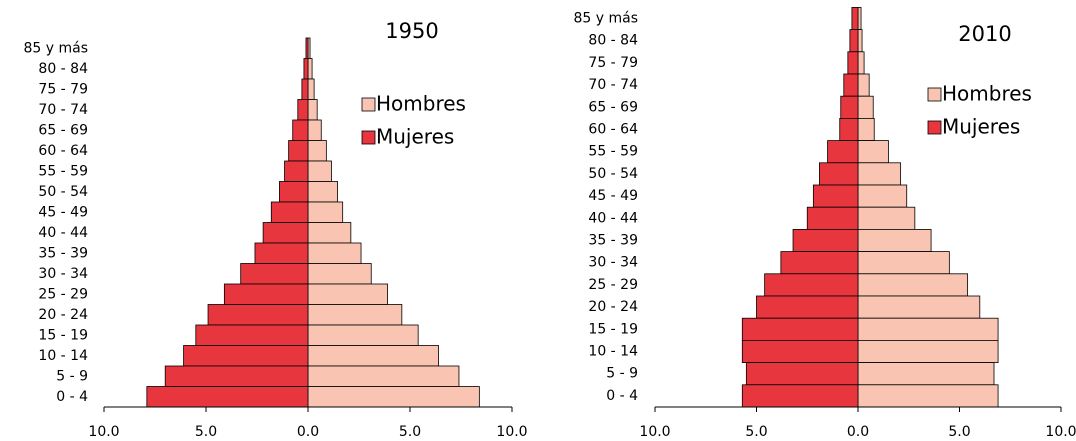  I want to click on legend-label: Mujeres, so click(415, 137).